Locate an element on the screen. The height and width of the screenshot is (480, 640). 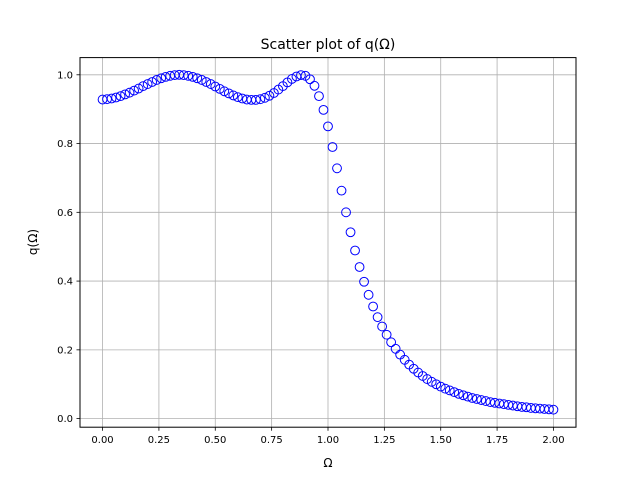
x-tick-label: 0.50 is located at coordinates (215, 440).